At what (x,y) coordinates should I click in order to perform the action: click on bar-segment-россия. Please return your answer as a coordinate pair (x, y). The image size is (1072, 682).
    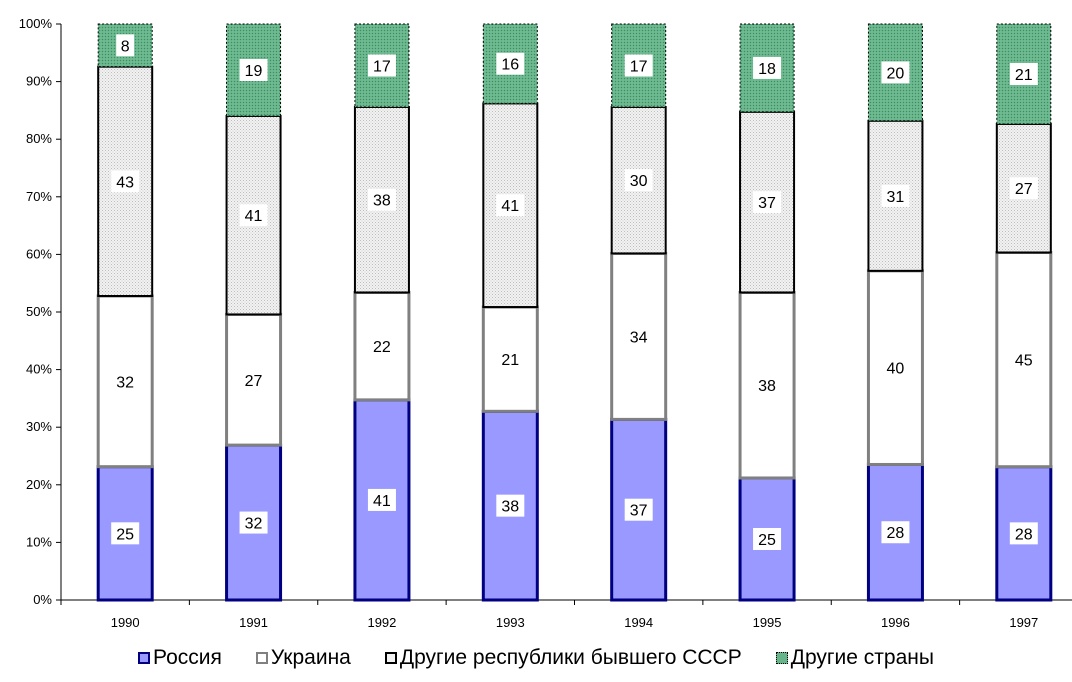
    Looking at the image, I should click on (639, 509).